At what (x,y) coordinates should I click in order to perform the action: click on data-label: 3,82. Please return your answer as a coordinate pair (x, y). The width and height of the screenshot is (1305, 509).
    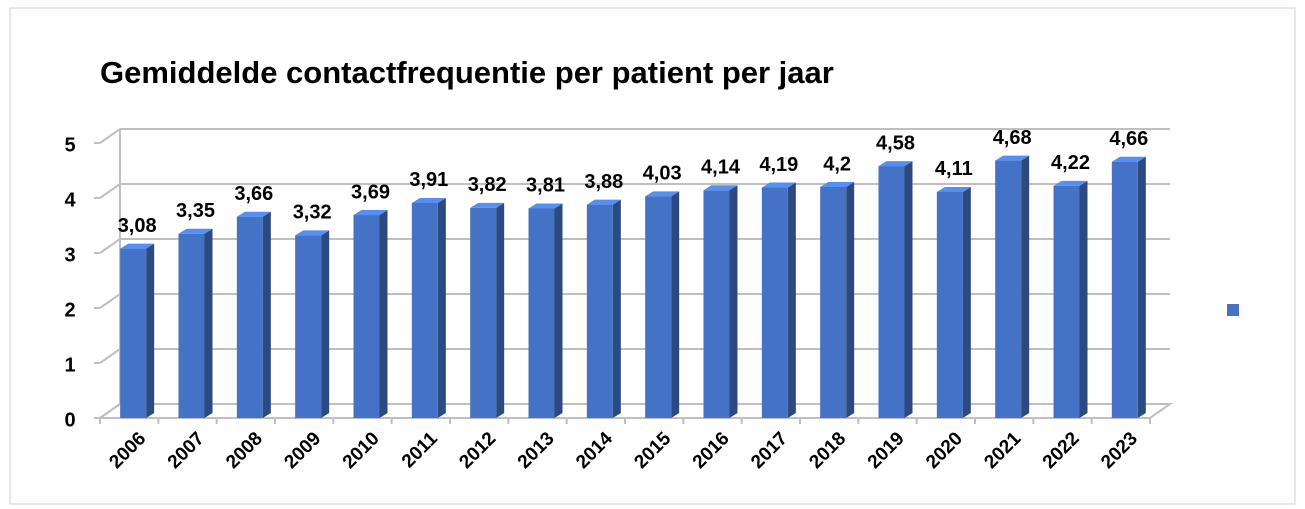
    Looking at the image, I should click on (487, 185).